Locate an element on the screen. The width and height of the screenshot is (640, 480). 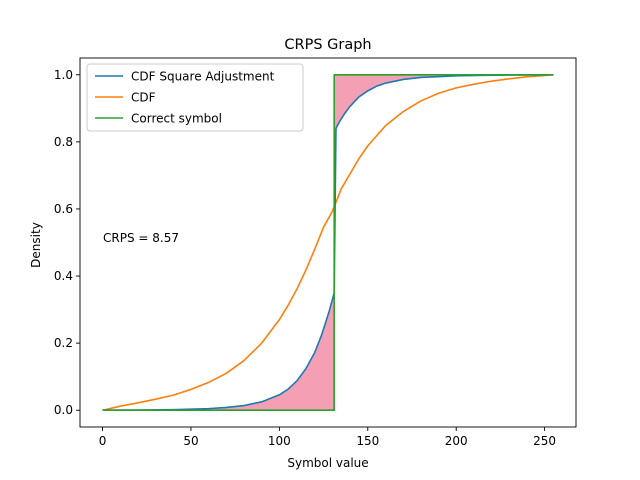
legend-label: CDF is located at coordinates (143, 98).